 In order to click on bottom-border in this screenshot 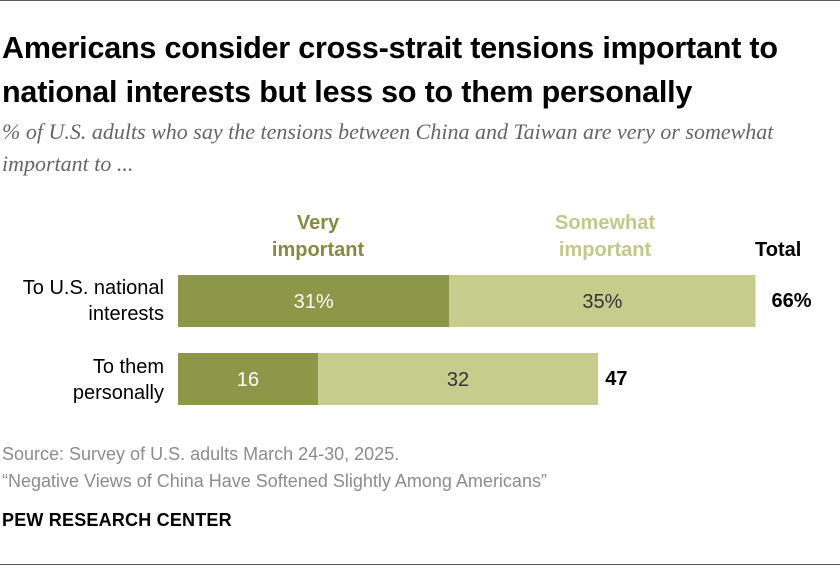, I will do `click(420, 564)`.